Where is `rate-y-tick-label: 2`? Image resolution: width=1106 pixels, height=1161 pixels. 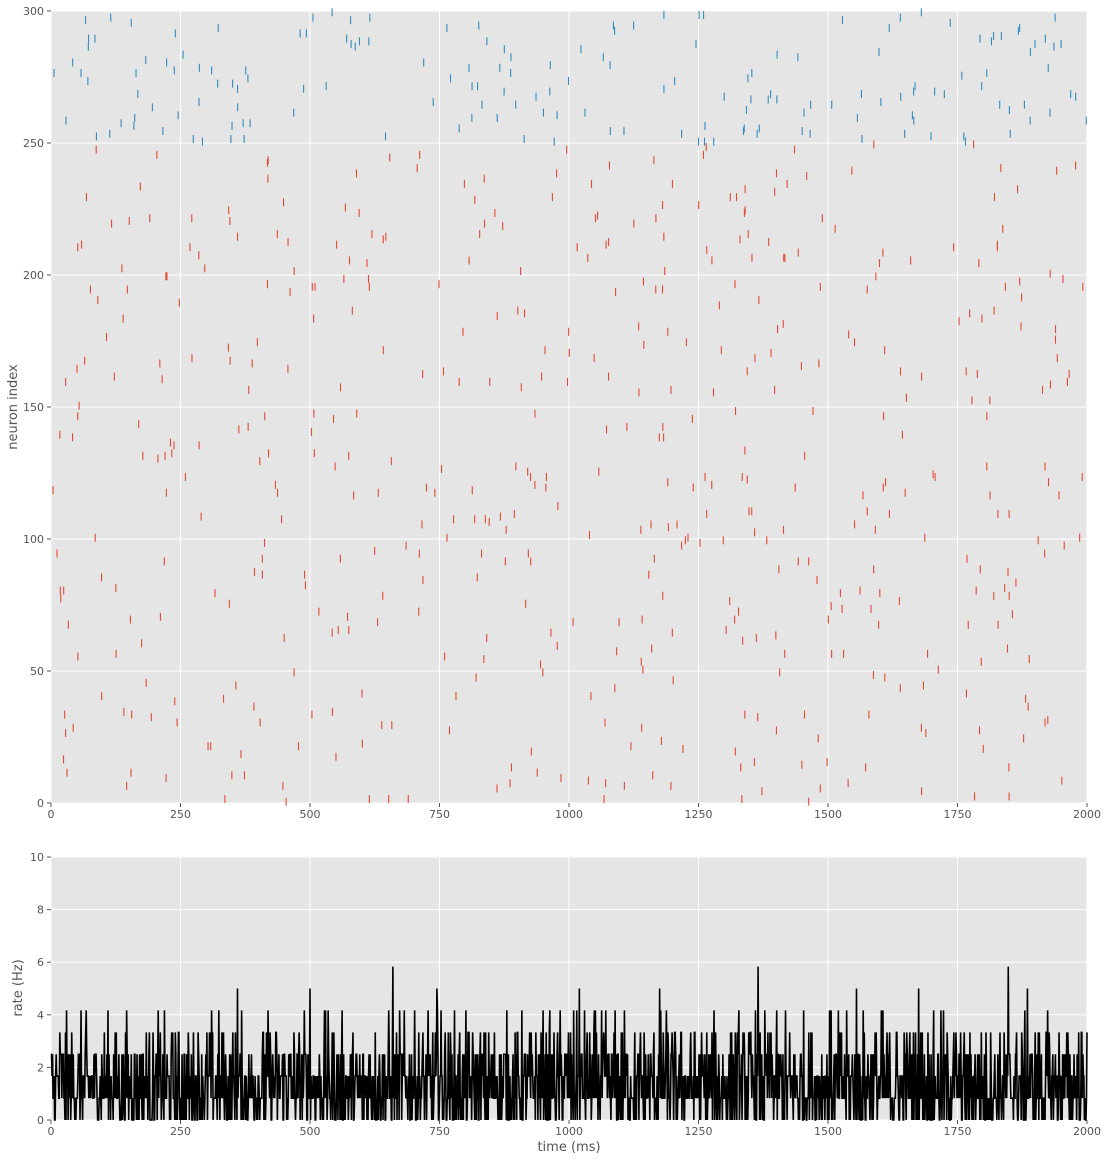
rate-y-tick-label: 2 is located at coordinates (40, 1067).